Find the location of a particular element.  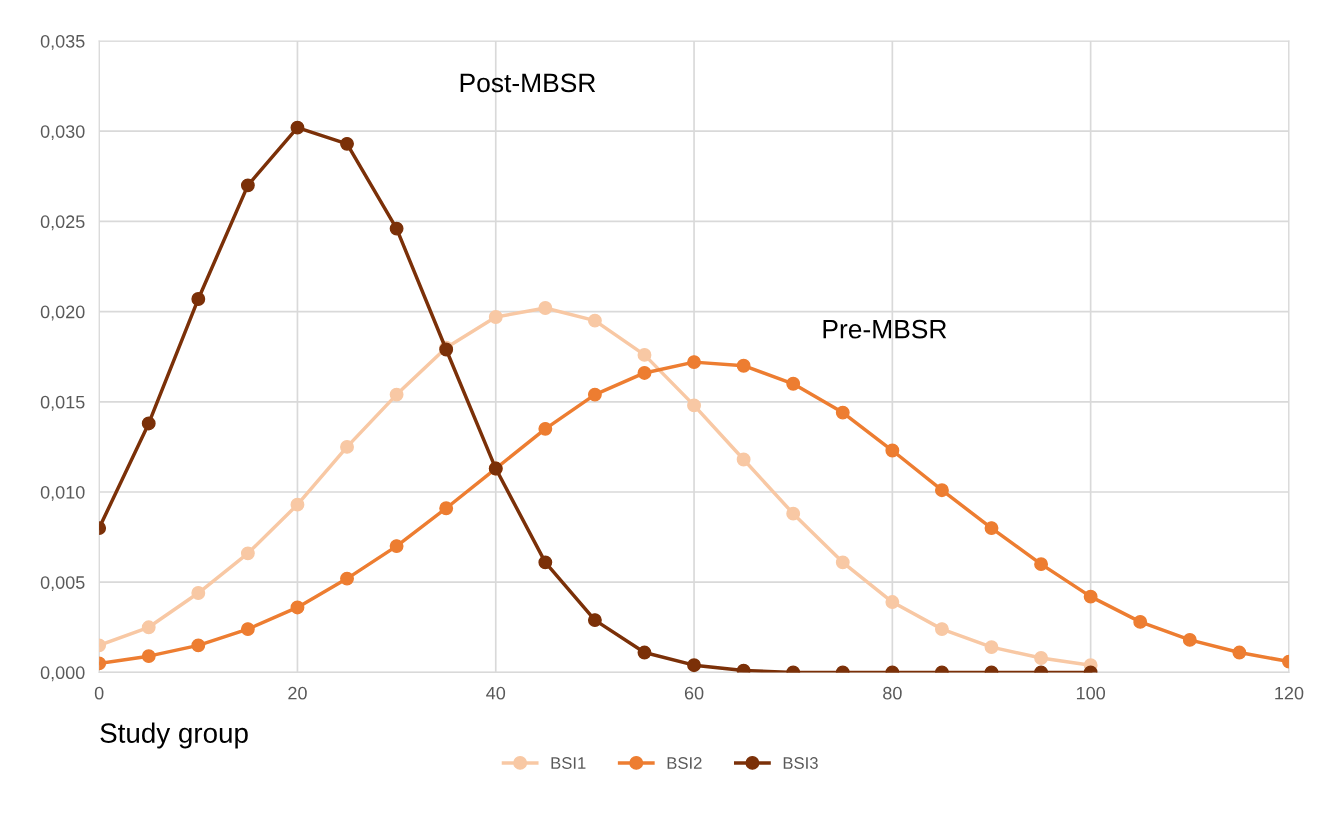

legend-label: BSI2 is located at coordinates (684, 763).